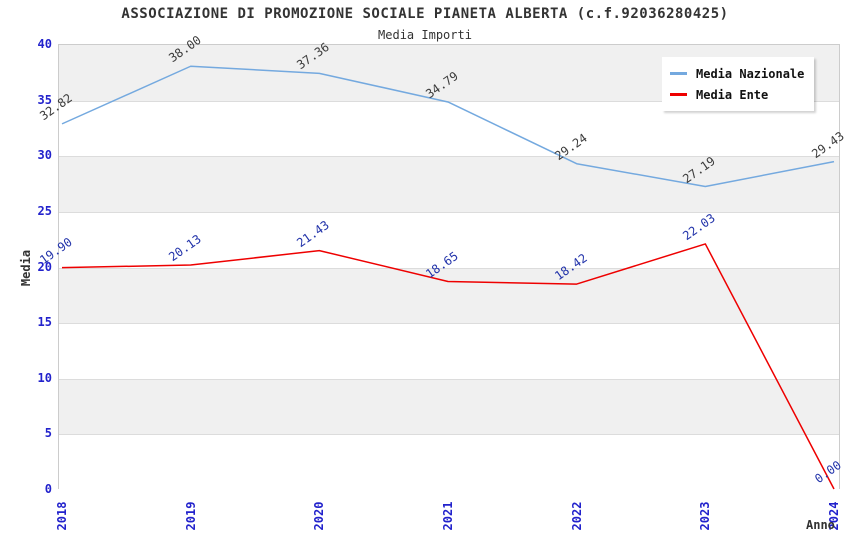 Image resolution: width=850 pixels, height=550 pixels. What do you see at coordinates (190, 516) in the screenshot?
I see `x-tick-label: 2019` at bounding box center [190, 516].